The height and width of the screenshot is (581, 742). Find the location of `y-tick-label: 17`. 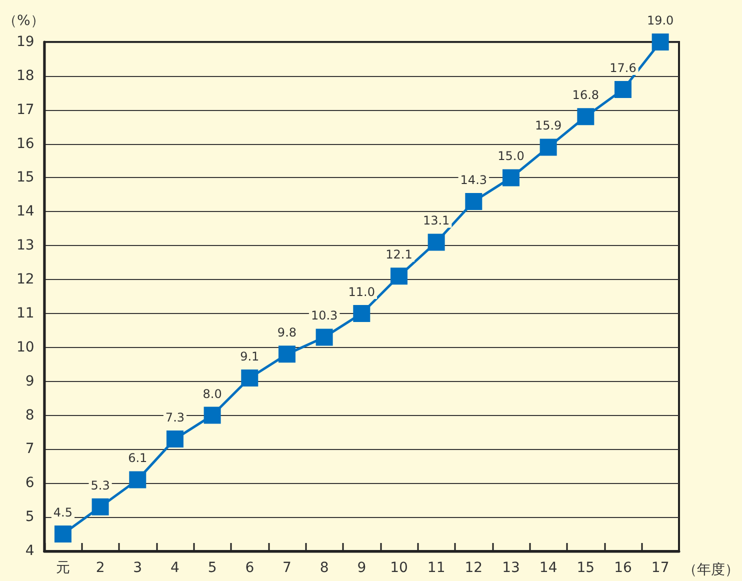

y-tick-label: 17 is located at coordinates (25, 110).